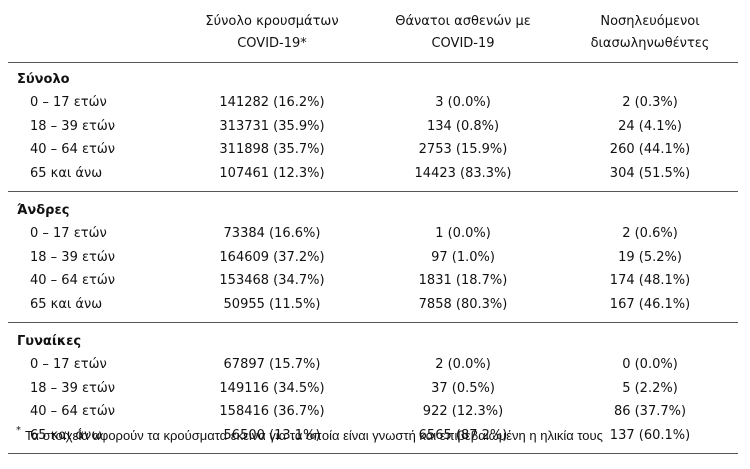 The width and height of the screenshot is (750, 469). I want to click on cell: 313731 (35.9%), so click(272, 126).